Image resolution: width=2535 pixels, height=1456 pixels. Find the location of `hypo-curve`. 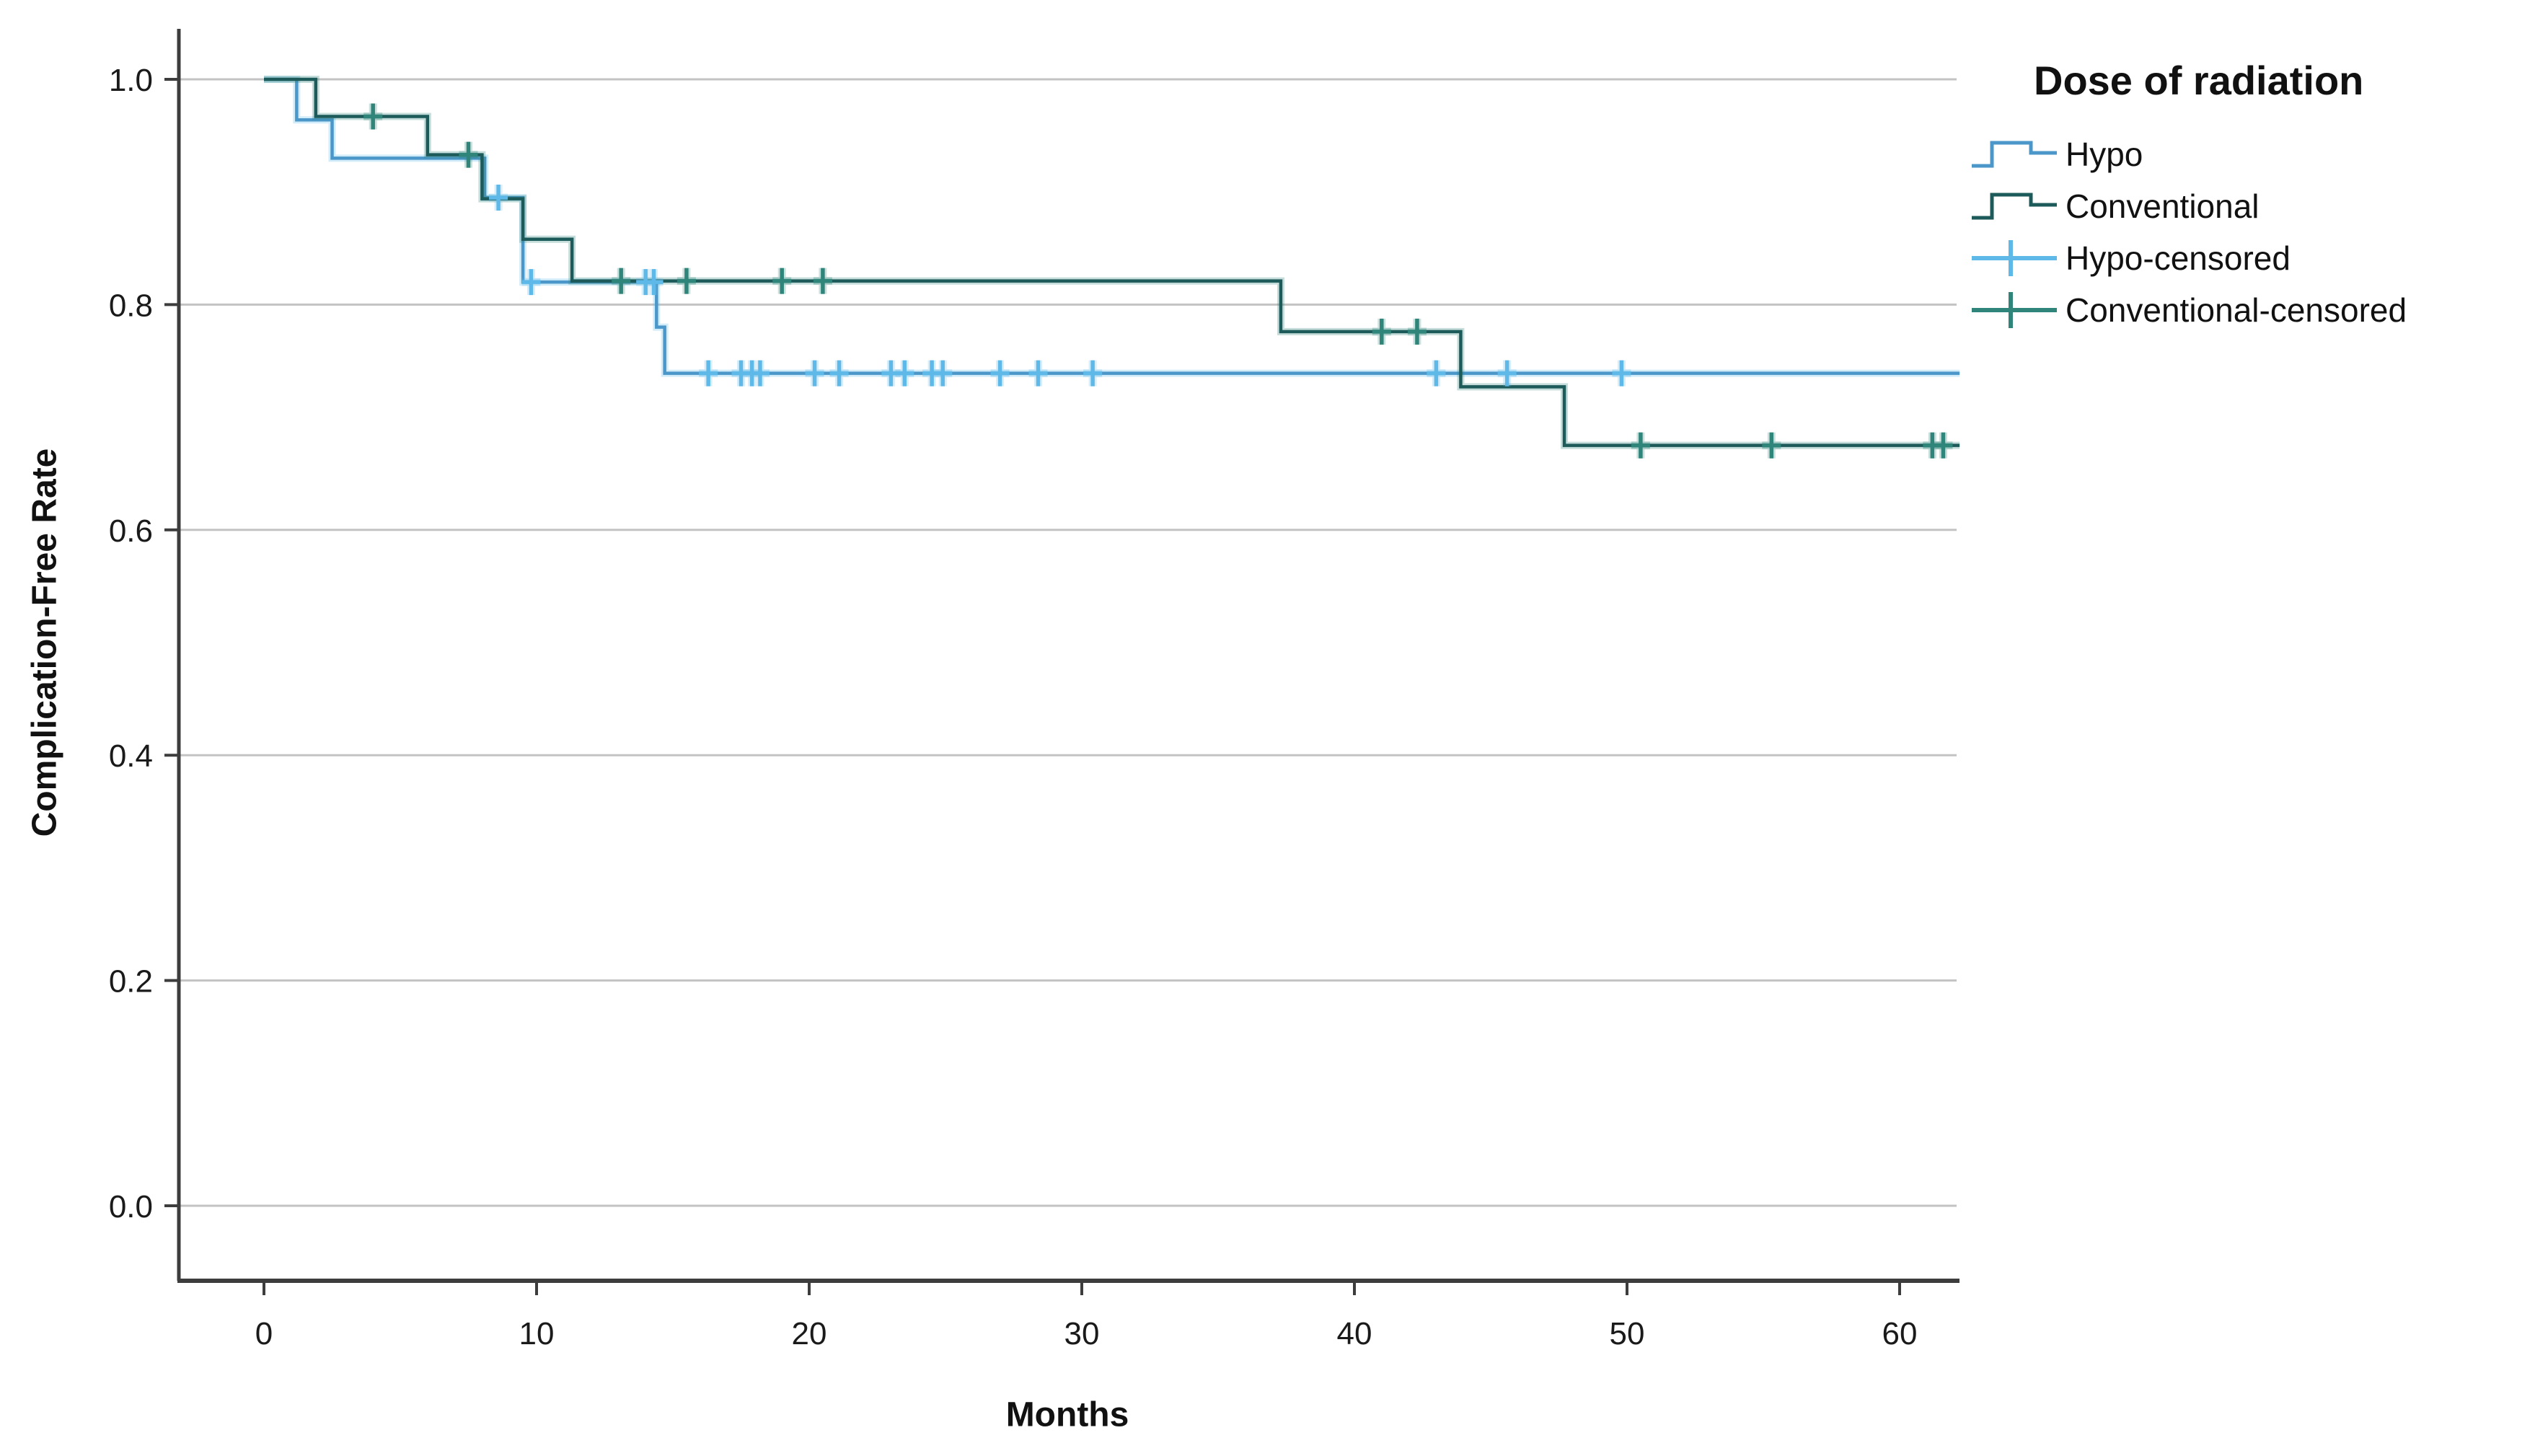

hypo-curve is located at coordinates (1112, 226).